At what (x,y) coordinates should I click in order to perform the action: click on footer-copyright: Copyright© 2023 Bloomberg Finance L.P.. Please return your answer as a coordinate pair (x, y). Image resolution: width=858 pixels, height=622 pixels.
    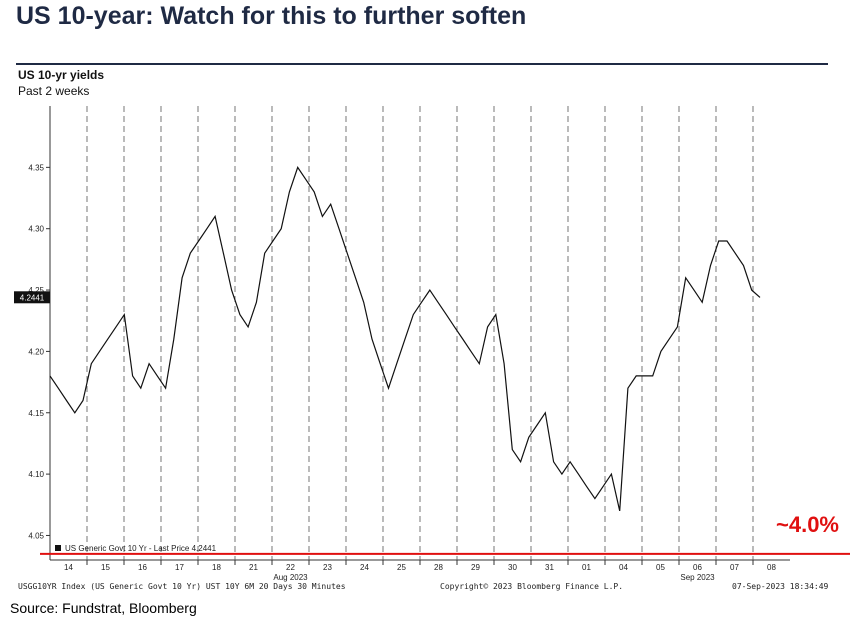
    Looking at the image, I should click on (532, 586).